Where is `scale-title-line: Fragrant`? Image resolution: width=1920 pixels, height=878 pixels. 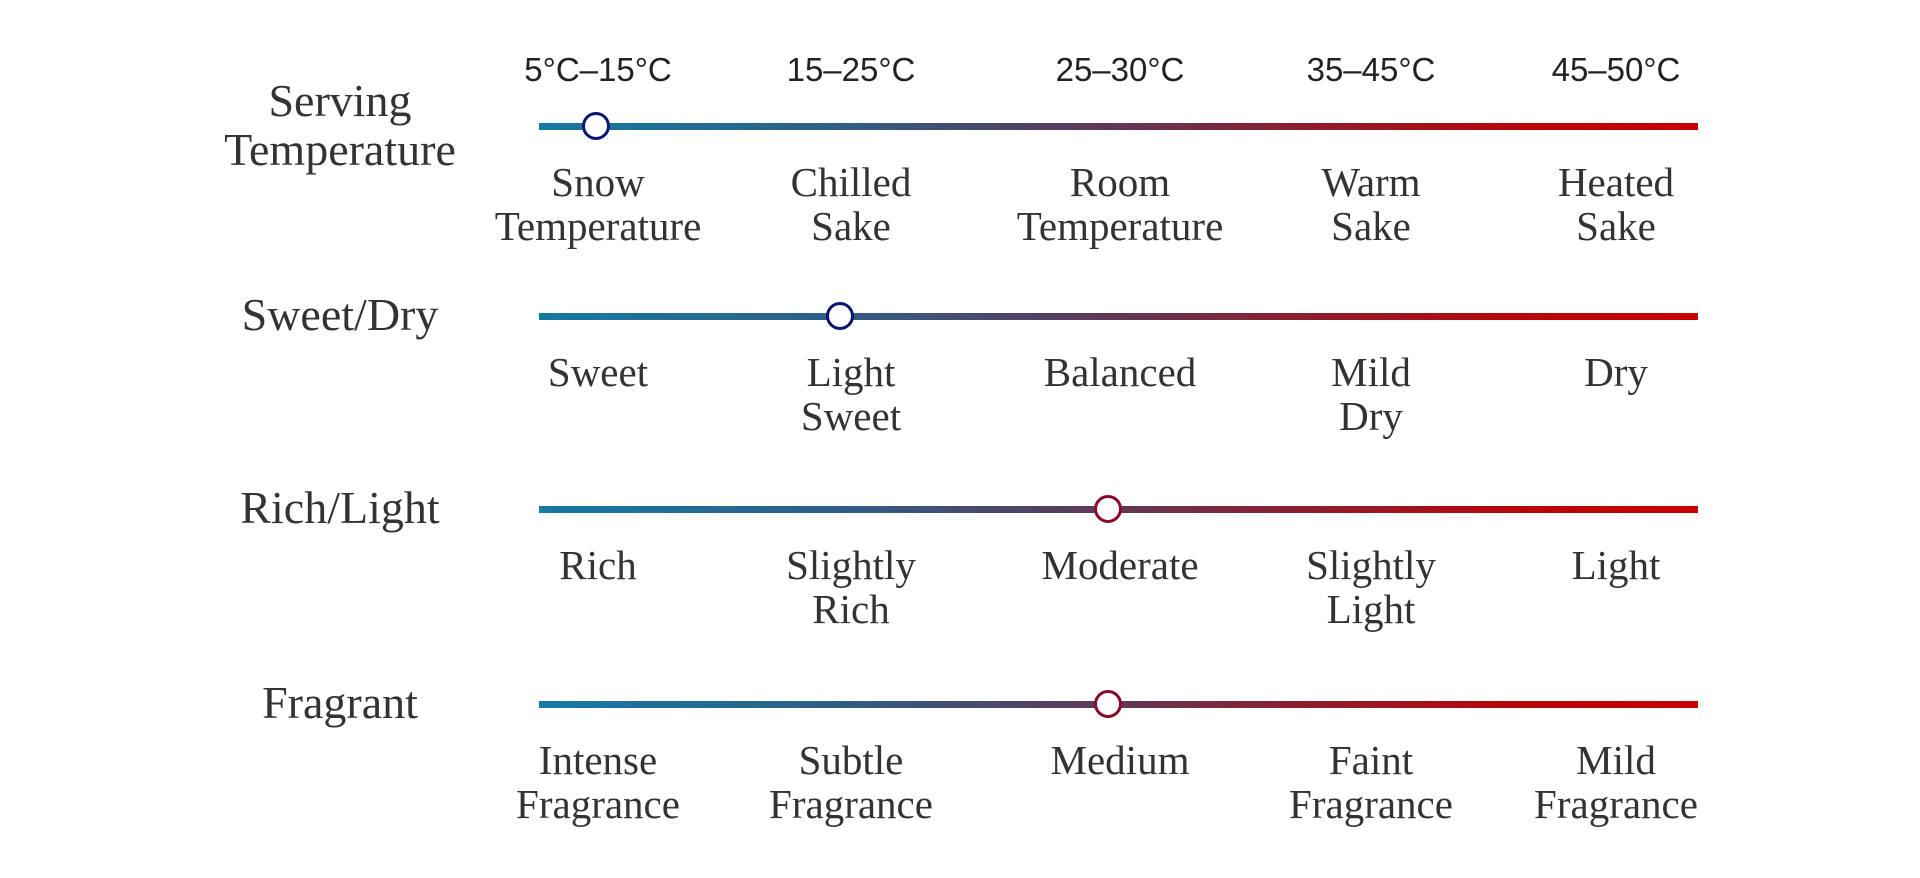 scale-title-line: Fragrant is located at coordinates (340, 702).